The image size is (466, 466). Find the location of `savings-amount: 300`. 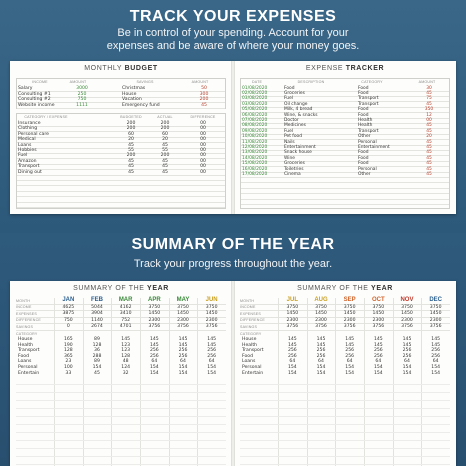

savings-amount: 300 is located at coordinates (204, 94).